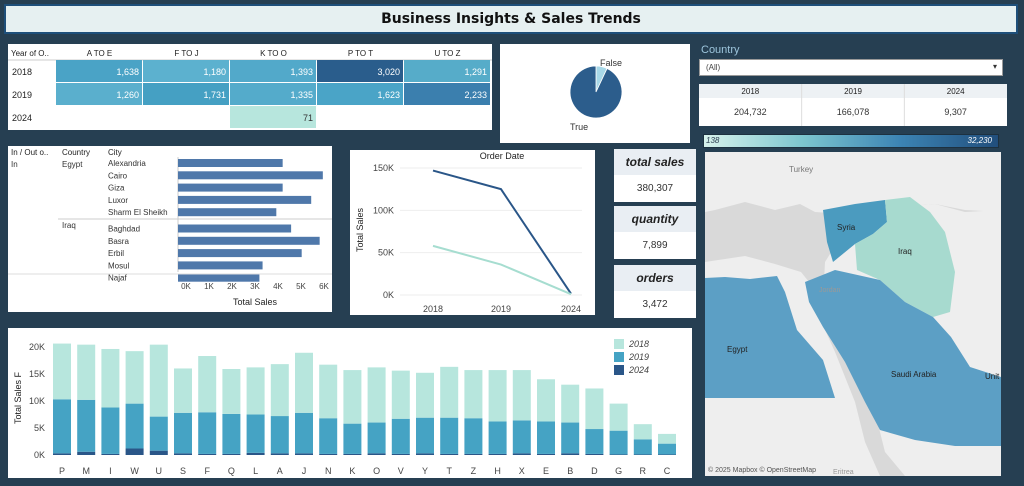 The image size is (1024, 486). Describe the element at coordinates (667, 471) in the screenshot. I see `stack-x-tick: C` at that location.